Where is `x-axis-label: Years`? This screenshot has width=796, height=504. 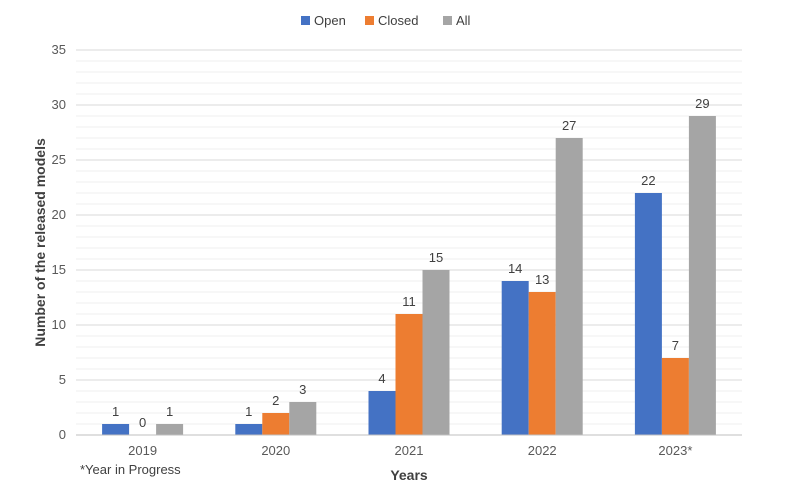
x-axis-label: Years is located at coordinates (409, 475).